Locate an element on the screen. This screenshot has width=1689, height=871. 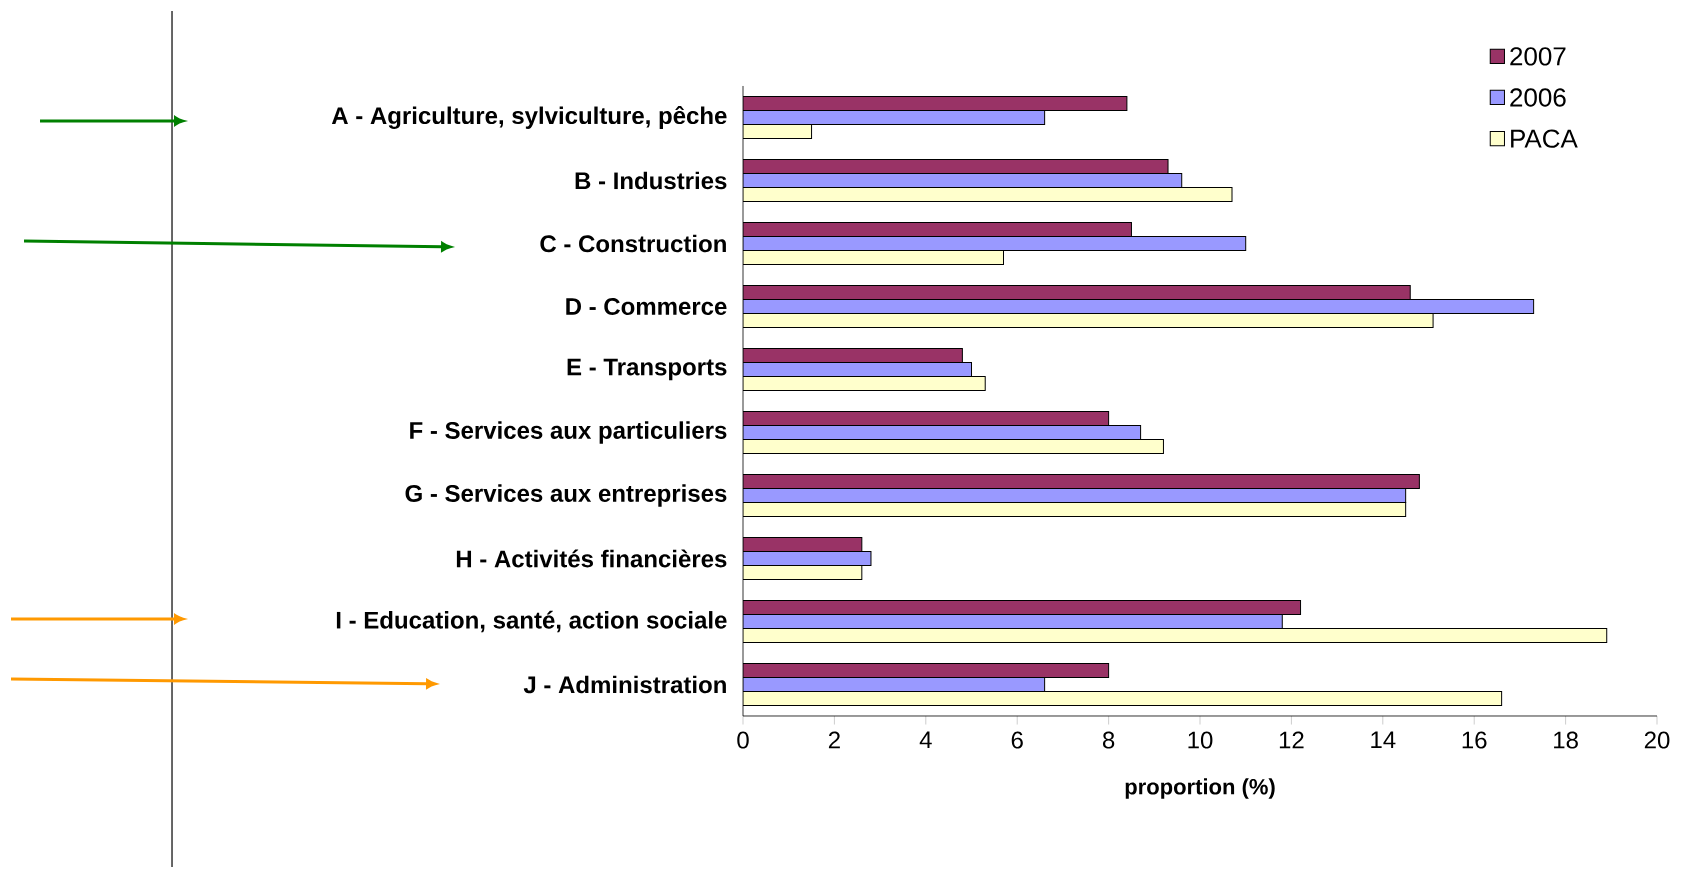
y-tick-label: F - Services aux particuliers is located at coordinates (568, 432).